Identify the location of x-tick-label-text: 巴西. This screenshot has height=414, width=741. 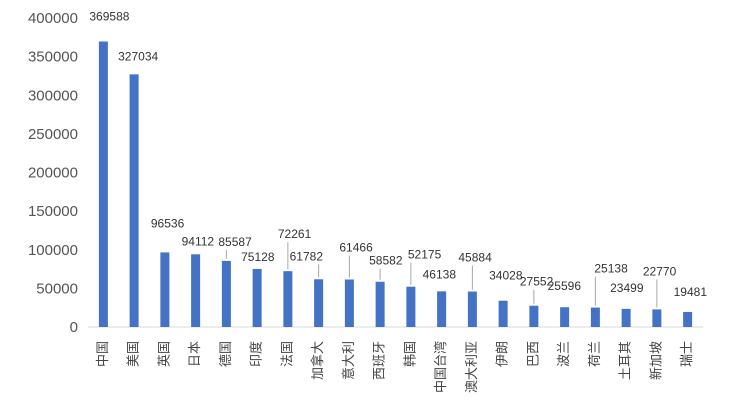
(533, 354).